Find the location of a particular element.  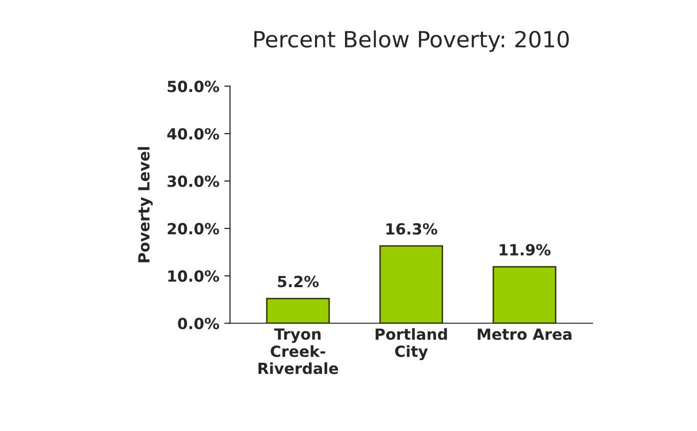

x-tick-label: Tryon Creek- Riverdale is located at coordinates (298, 351).